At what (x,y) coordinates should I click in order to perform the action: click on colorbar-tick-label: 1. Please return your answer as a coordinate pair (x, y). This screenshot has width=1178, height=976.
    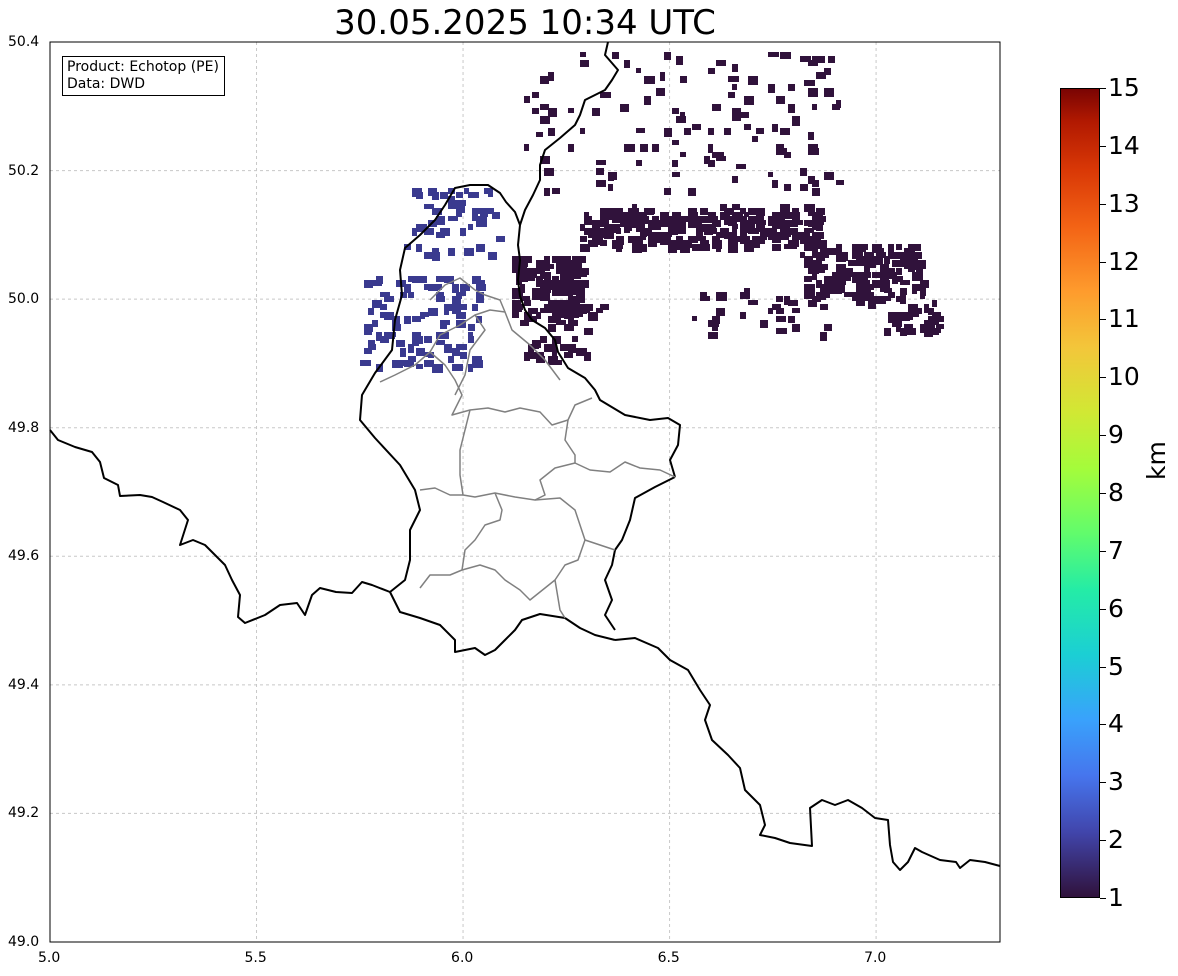
    Looking at the image, I should click on (1116, 897).